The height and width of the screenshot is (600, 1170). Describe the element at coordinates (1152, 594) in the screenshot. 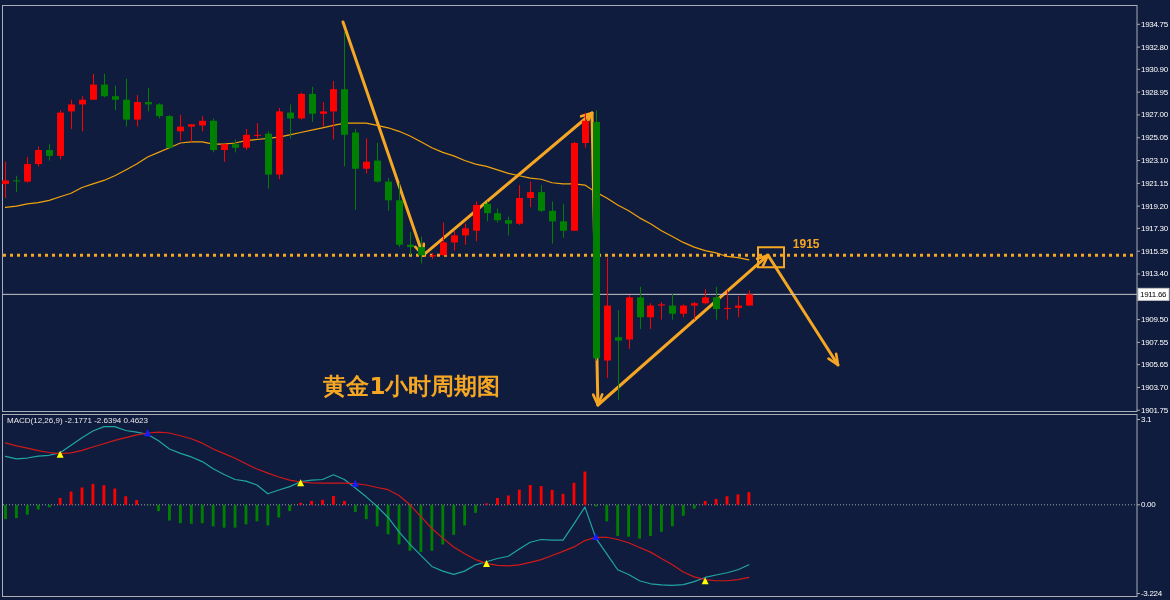

I see `y-tick-label: -3.224` at that location.